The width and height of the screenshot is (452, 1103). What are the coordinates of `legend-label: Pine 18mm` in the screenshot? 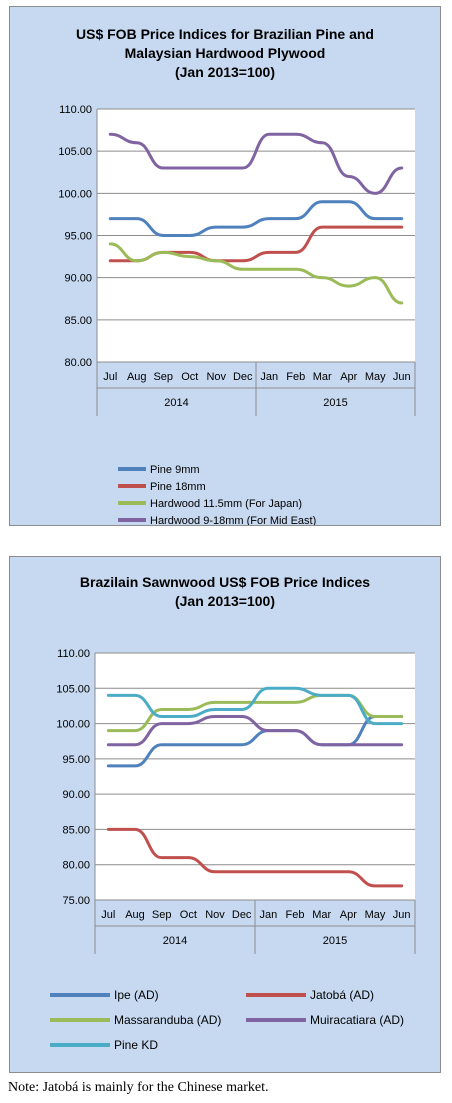 It's located at (178, 487).